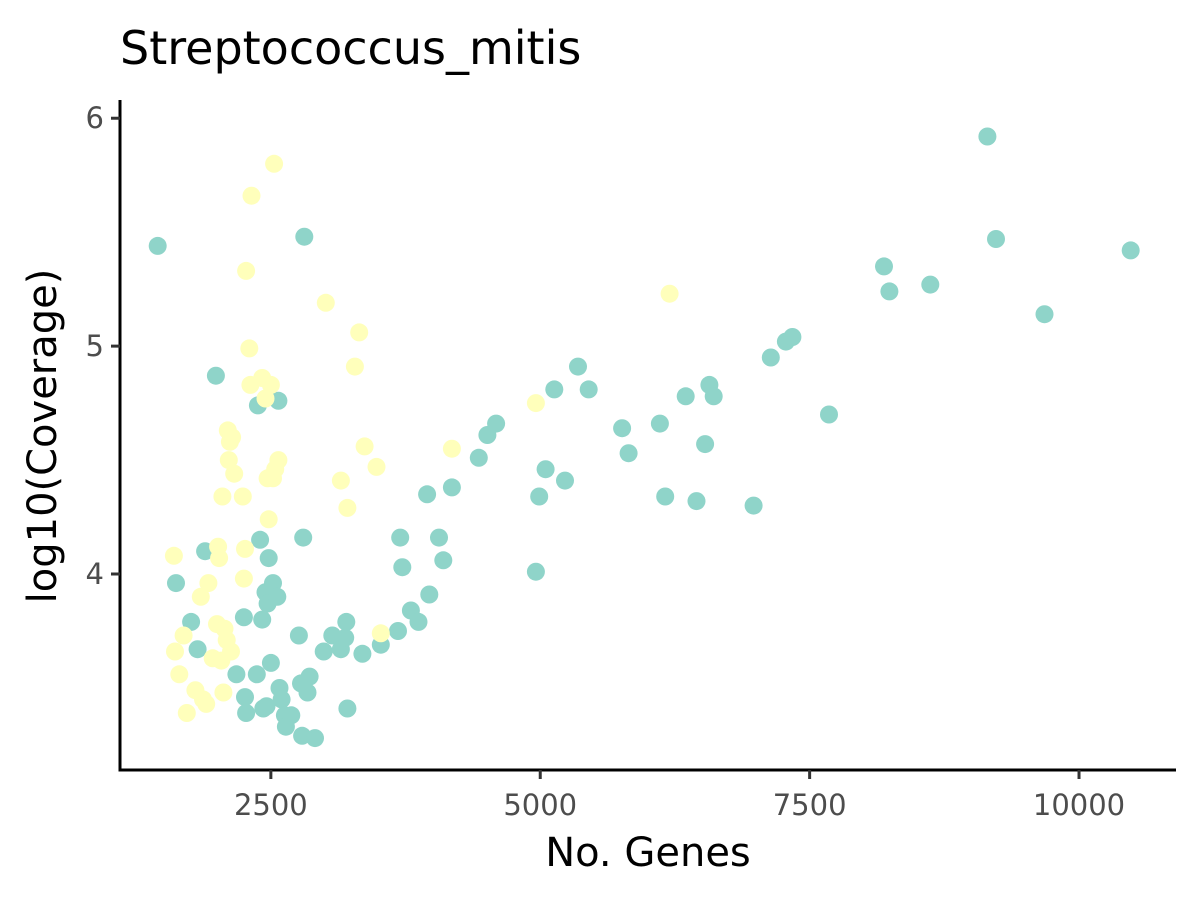 The image size is (1200, 900). Describe the element at coordinates (95, 574) in the screenshot. I see `y-tick-label-0: 4` at that location.